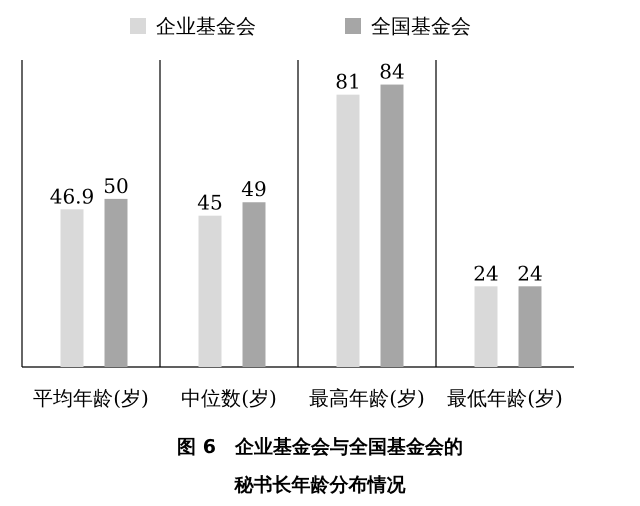  I want to click on text: 图 6 企业基金会与全国基金会的秘书长年龄分布情况, so click(320, 466).